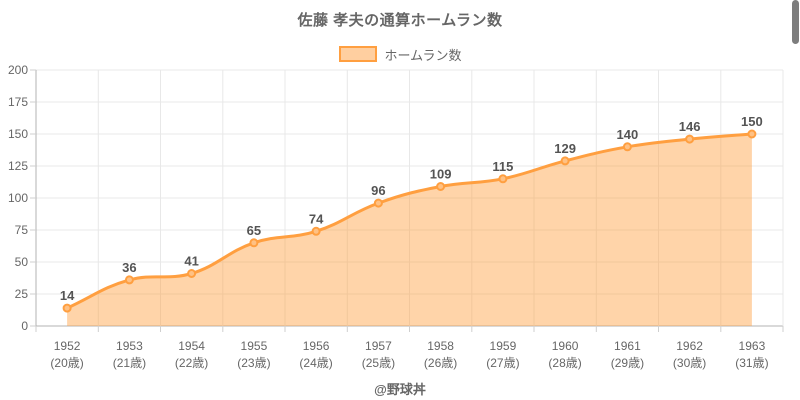  I want to click on data-label: 65, so click(254, 230).